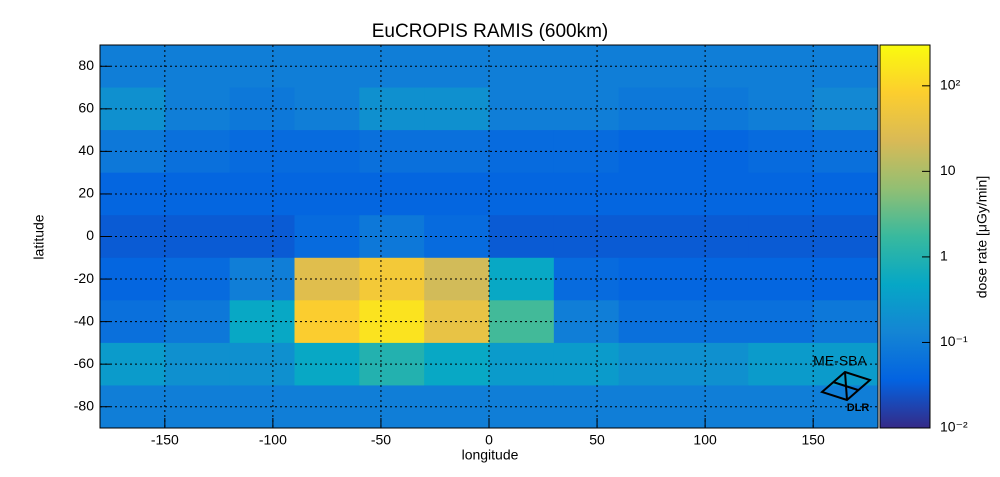 This screenshot has width=1000, height=477. I want to click on chart-title: EuCROPIS RAMIS (600km), so click(490, 31).